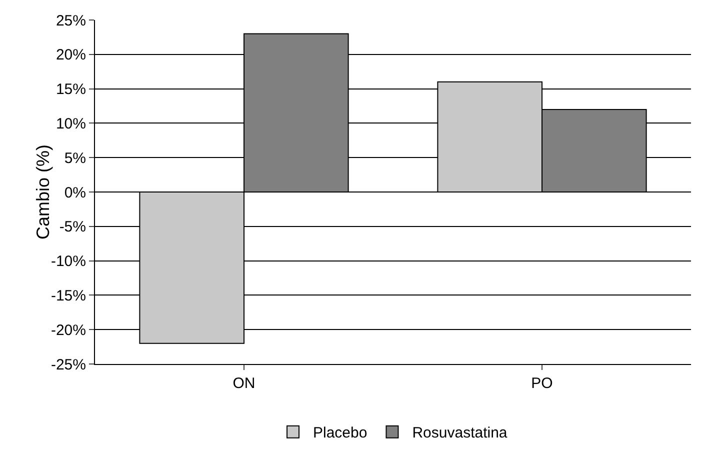 This screenshot has width=711, height=461. What do you see at coordinates (340, 433) in the screenshot?
I see `legend-label: Placebo` at bounding box center [340, 433].